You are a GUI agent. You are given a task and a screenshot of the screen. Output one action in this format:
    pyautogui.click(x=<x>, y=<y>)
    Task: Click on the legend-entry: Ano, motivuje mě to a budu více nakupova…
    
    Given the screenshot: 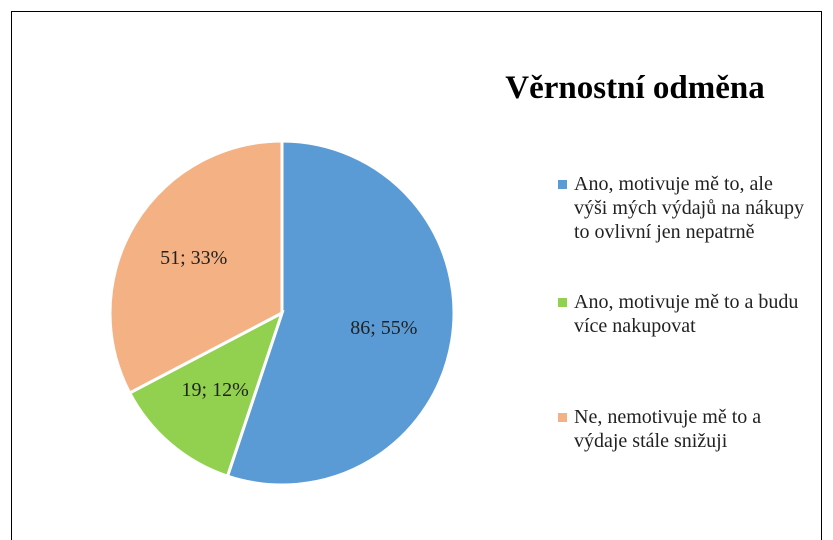 What is the action you would take?
    pyautogui.click(x=683, y=314)
    